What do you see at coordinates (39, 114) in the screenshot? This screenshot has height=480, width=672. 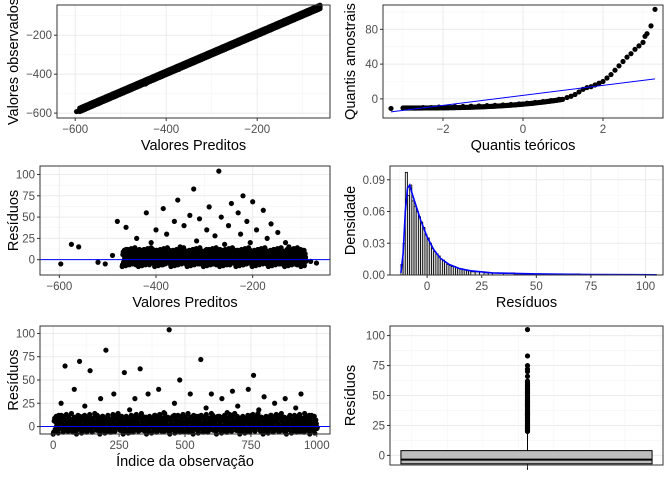 I see `y-tick-label: −600` at bounding box center [39, 114].